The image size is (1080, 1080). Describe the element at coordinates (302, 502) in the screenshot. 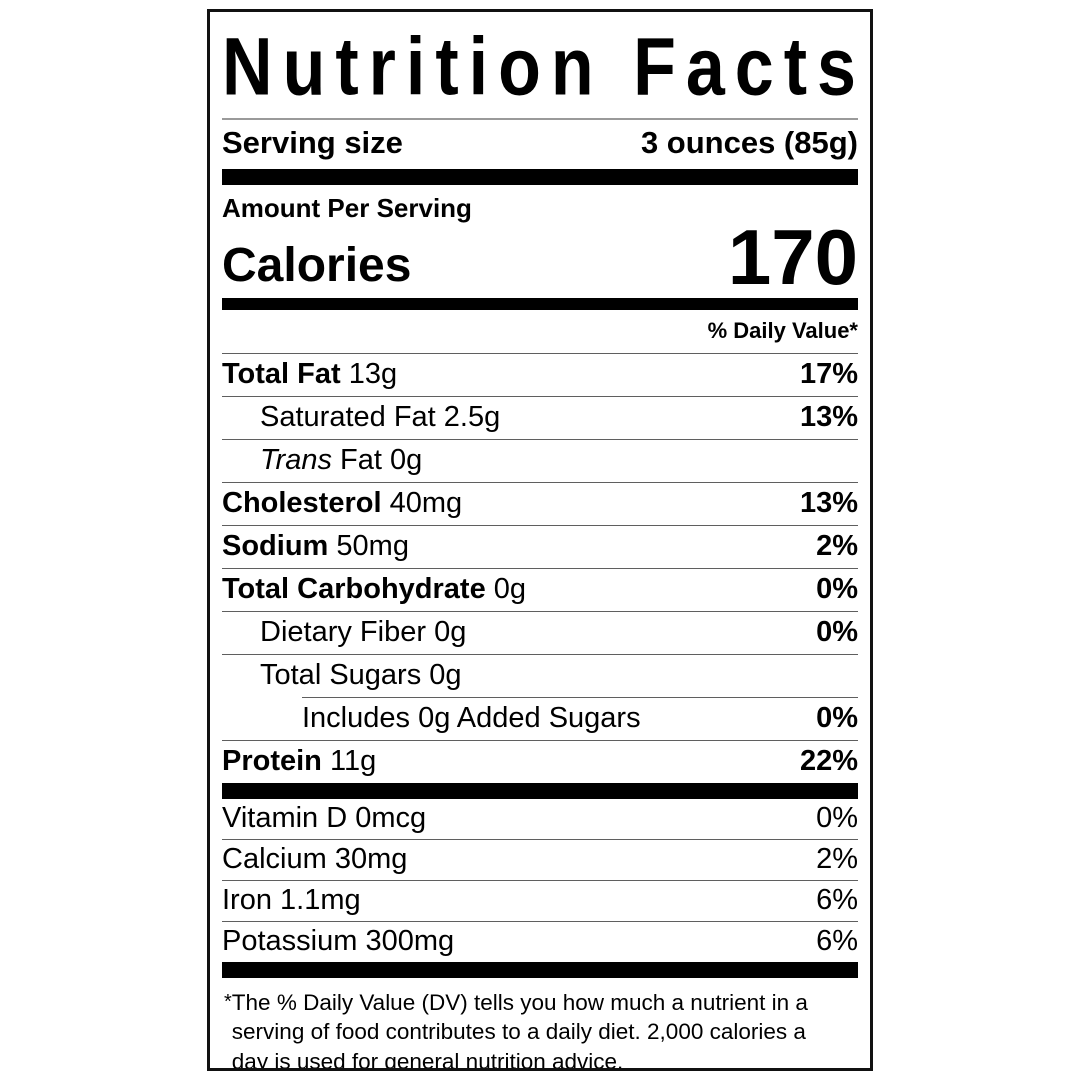

I see `nutrient-name: Cholesterol` at that location.